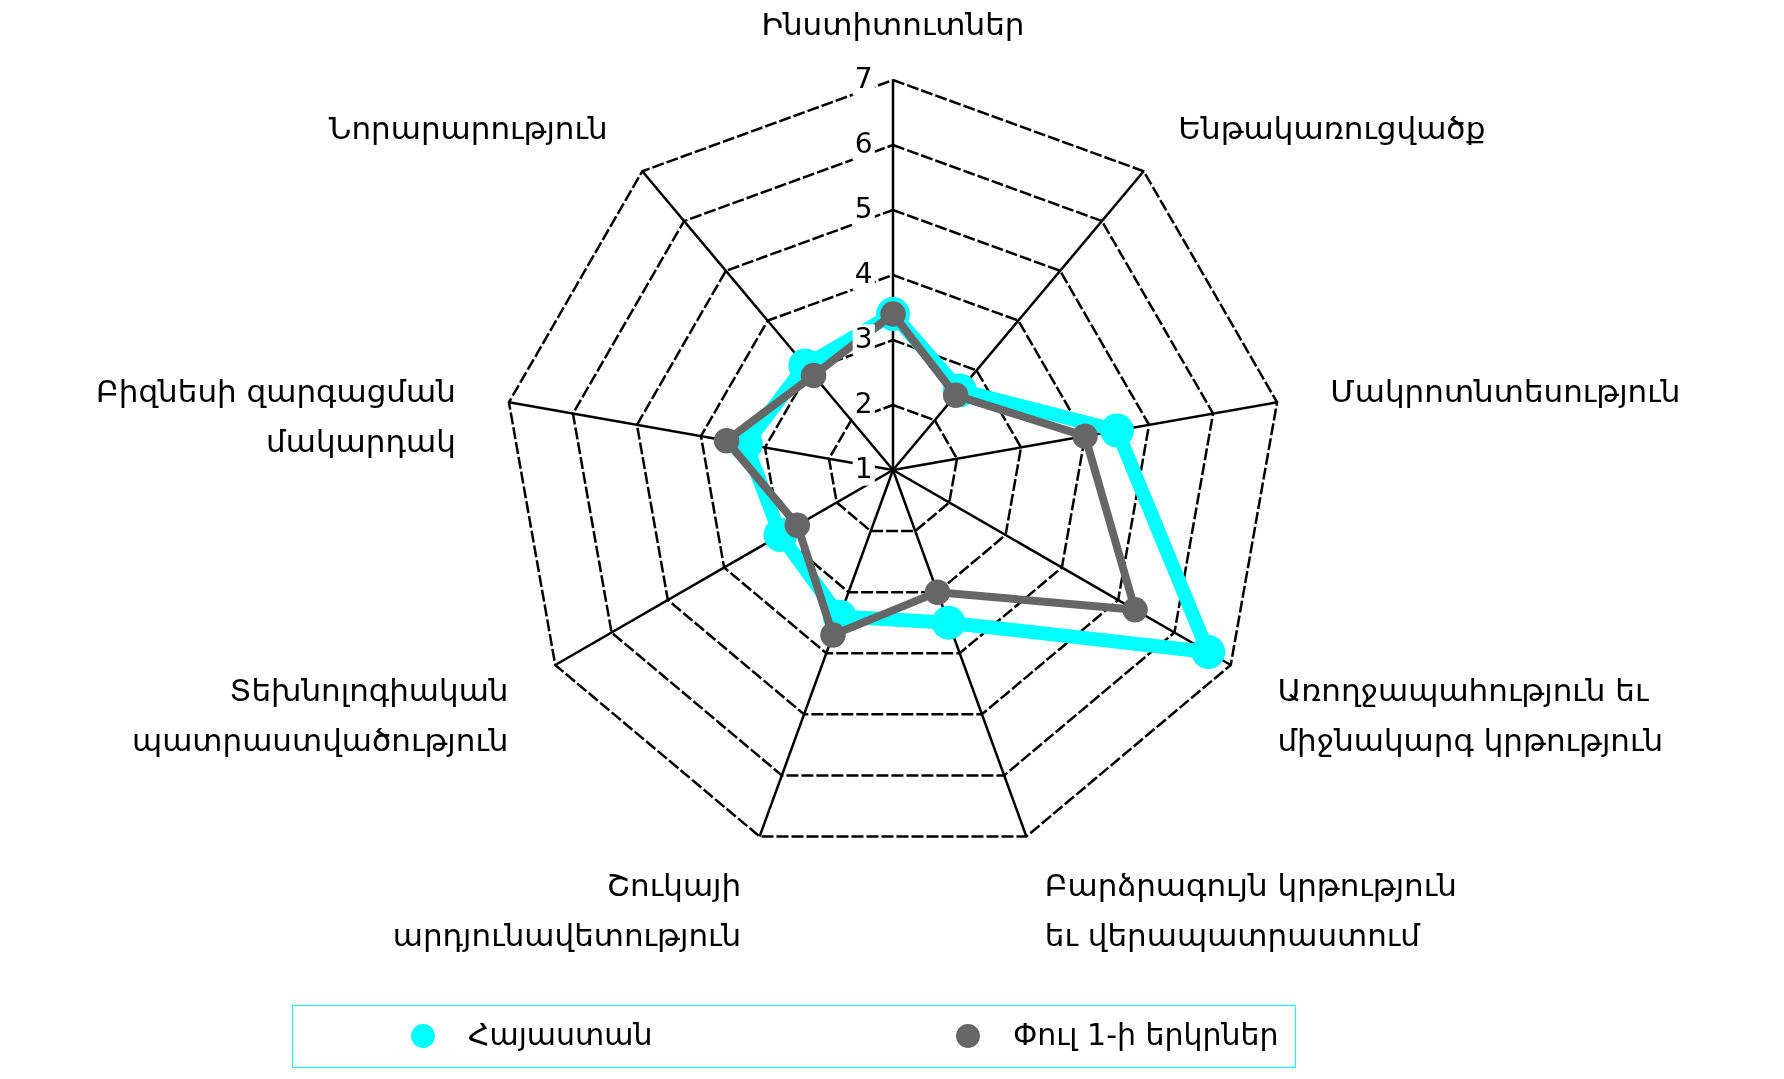 This screenshot has height=1079, width=1784. Describe the element at coordinates (1146, 1034) in the screenshot. I see `legend-label: Փուլ 1-ի երկրներ` at that location.